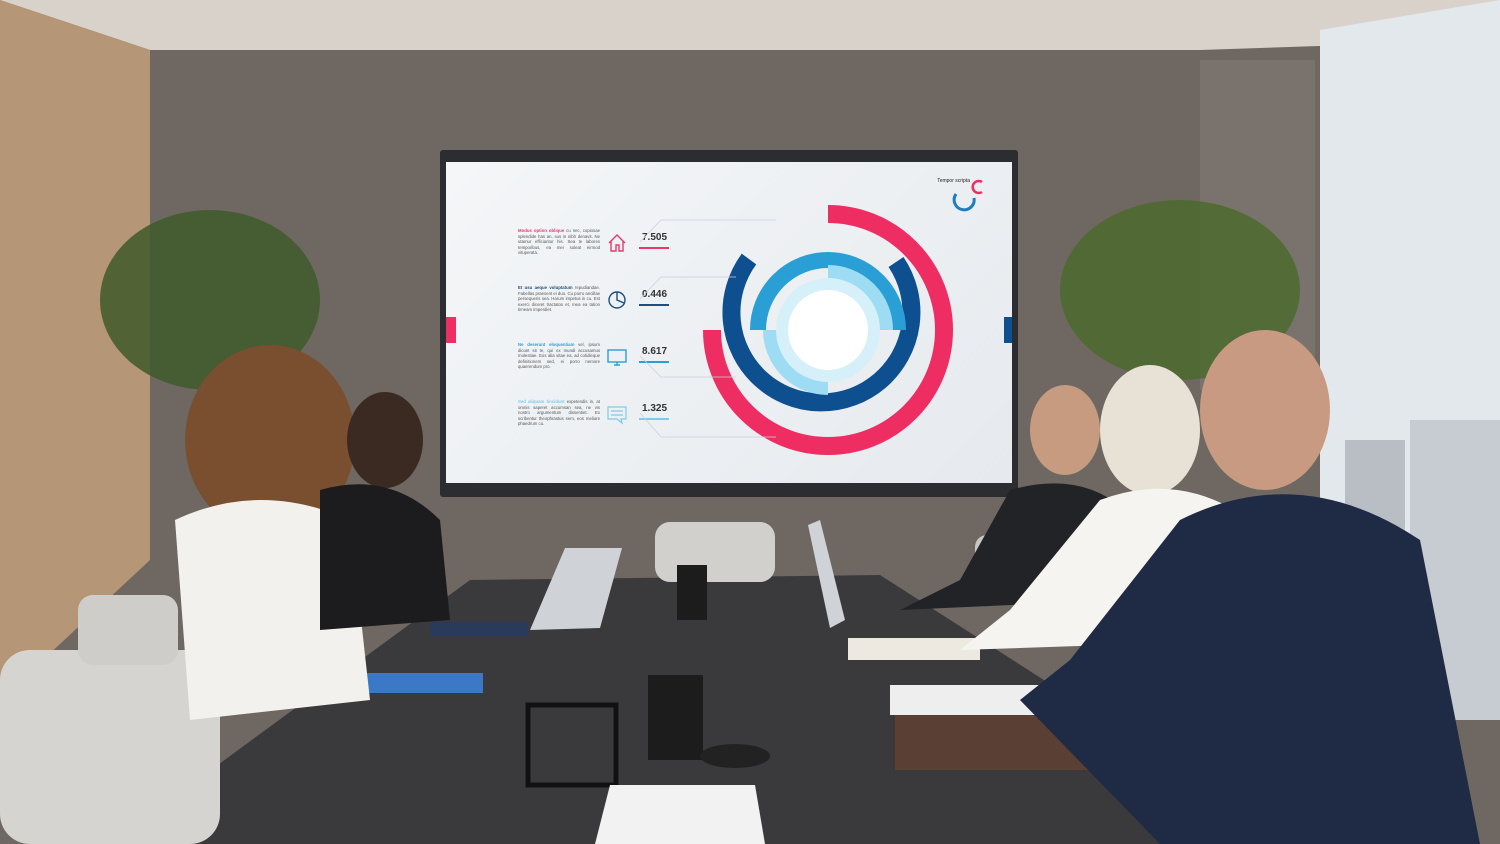 Image resolution: width=1500 pixels, height=844 pixels. I want to click on paper, so click(965, 700).